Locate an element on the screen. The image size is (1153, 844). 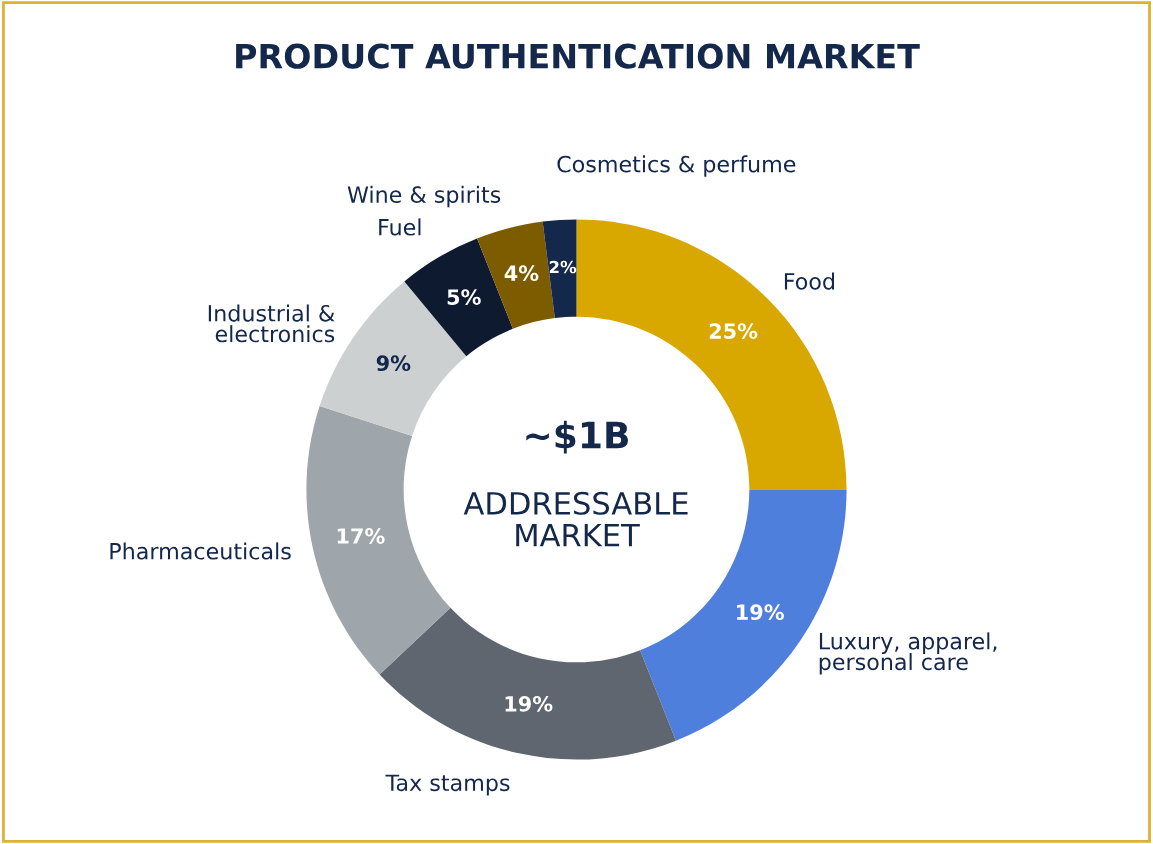
slice-label: Food is located at coordinates (809, 281).